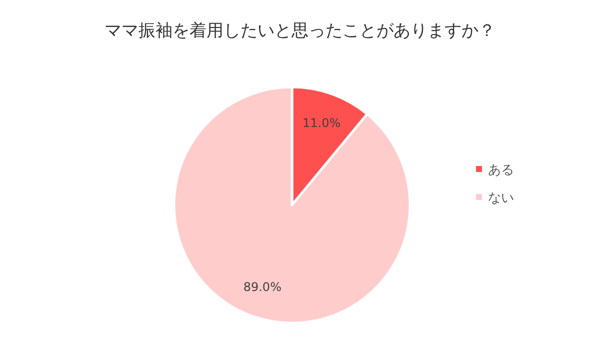 This screenshot has width=600, height=360. Describe the element at coordinates (501, 198) in the screenshot. I see `legend-label: ない` at that location.